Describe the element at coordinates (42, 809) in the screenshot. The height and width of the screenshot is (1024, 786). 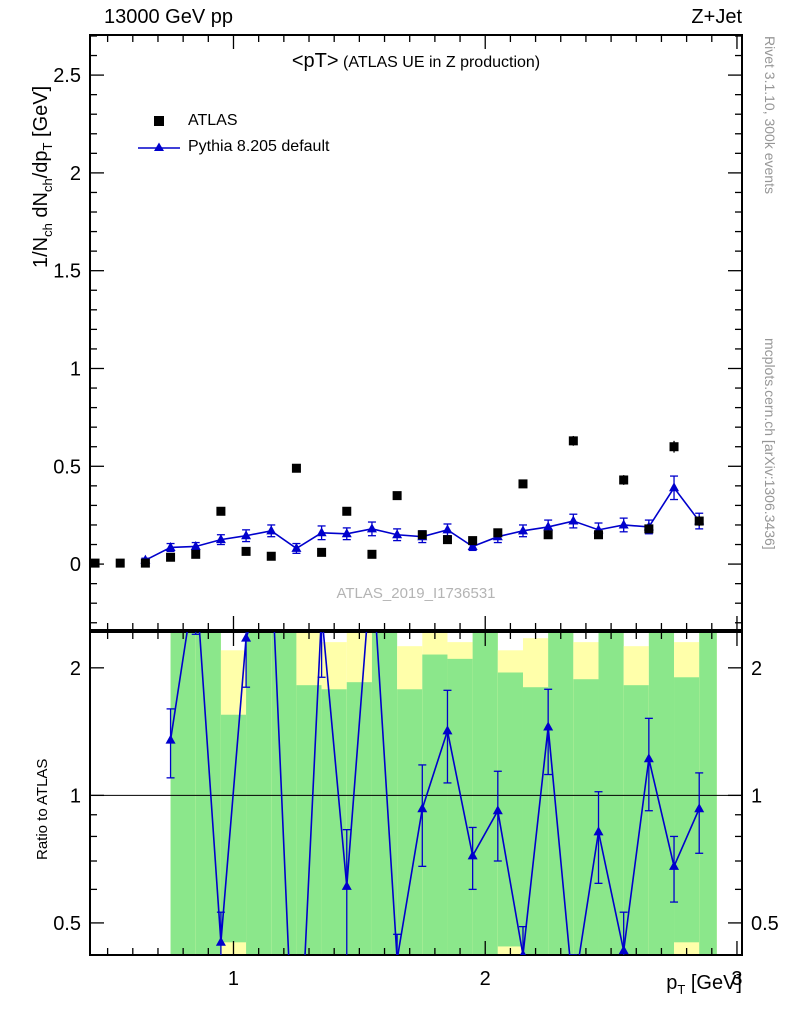
I see `ratio-y-axis-label: Ratio to ATLAS` at that location.